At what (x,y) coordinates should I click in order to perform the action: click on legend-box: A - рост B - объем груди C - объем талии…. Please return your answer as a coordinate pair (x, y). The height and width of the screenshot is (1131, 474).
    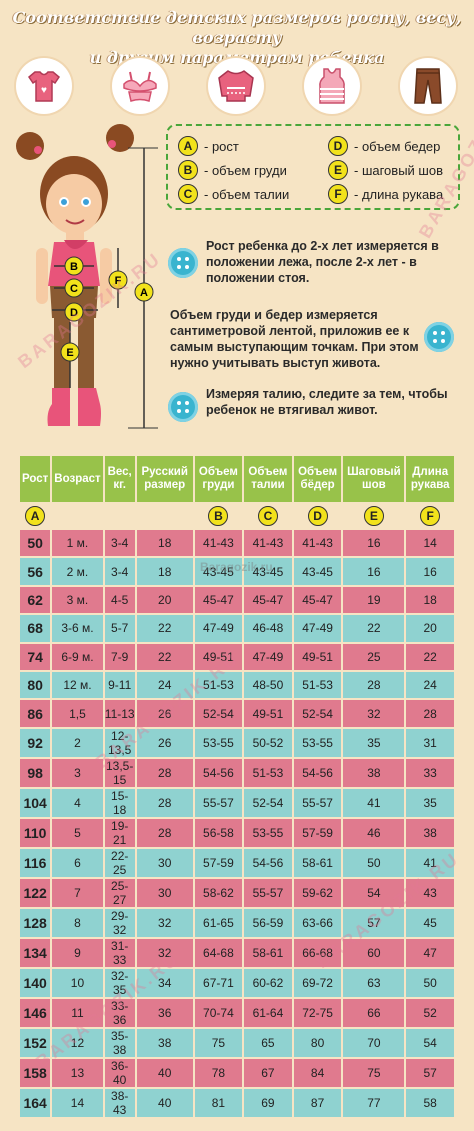
    Looking at the image, I should click on (313, 167).